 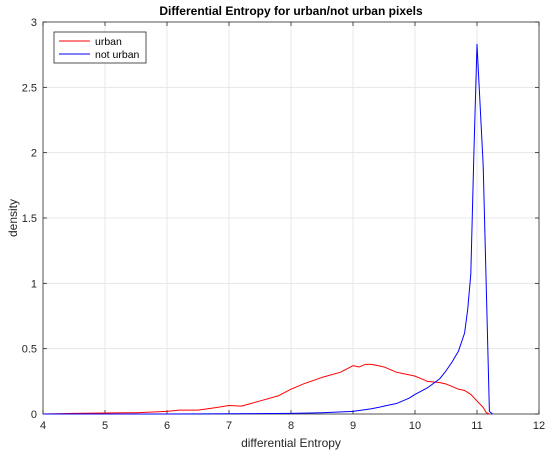 I want to click on x-tick-label: 12, so click(x=539, y=426).